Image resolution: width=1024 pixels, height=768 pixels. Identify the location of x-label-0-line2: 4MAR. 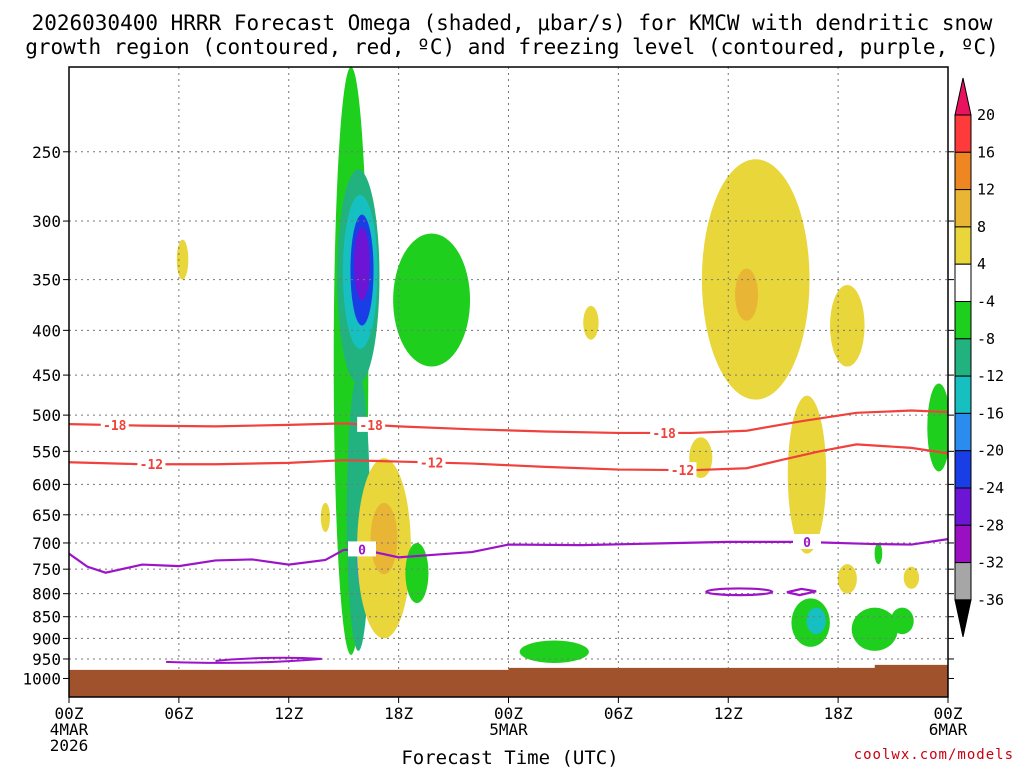
(69, 729).